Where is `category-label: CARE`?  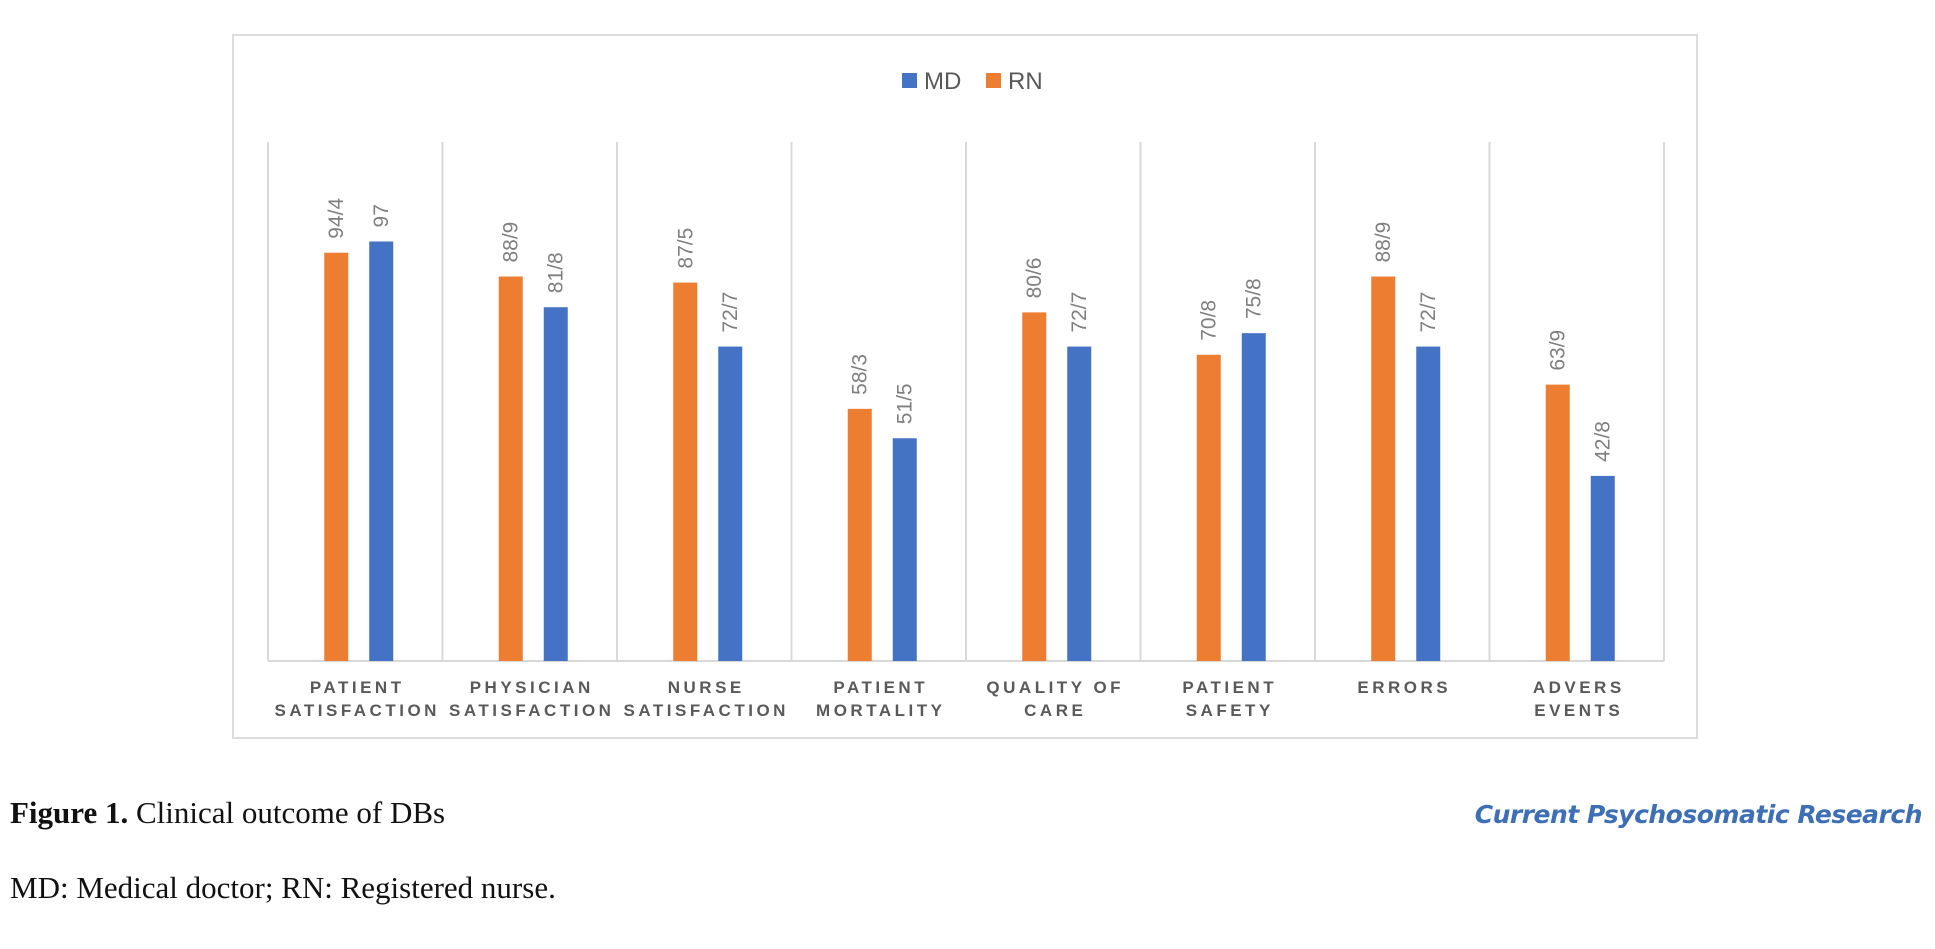 category-label: CARE is located at coordinates (1055, 710).